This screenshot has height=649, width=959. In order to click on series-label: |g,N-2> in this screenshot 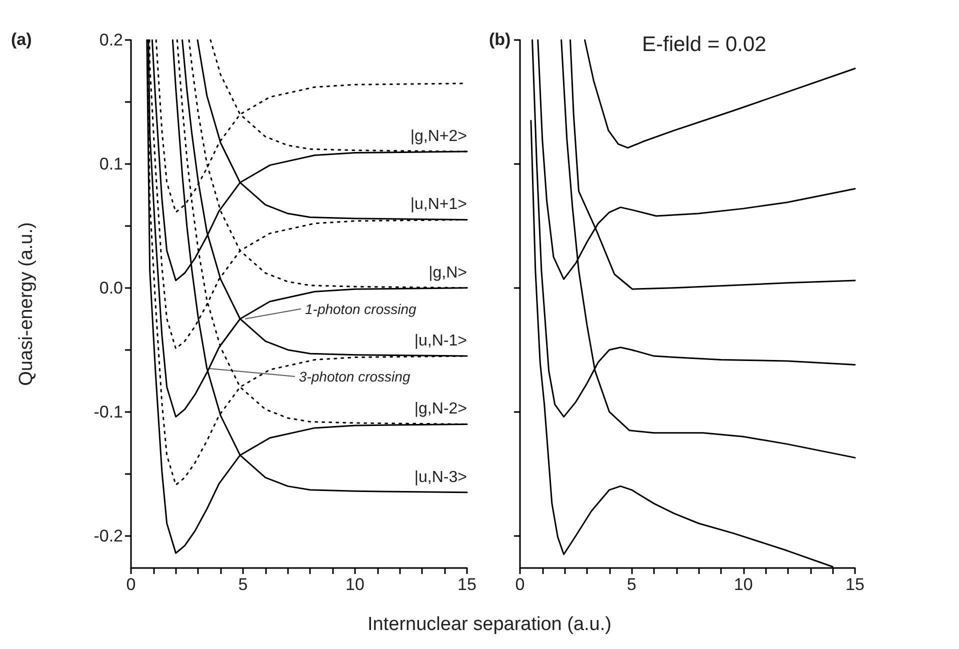, I will do `click(440, 409)`.